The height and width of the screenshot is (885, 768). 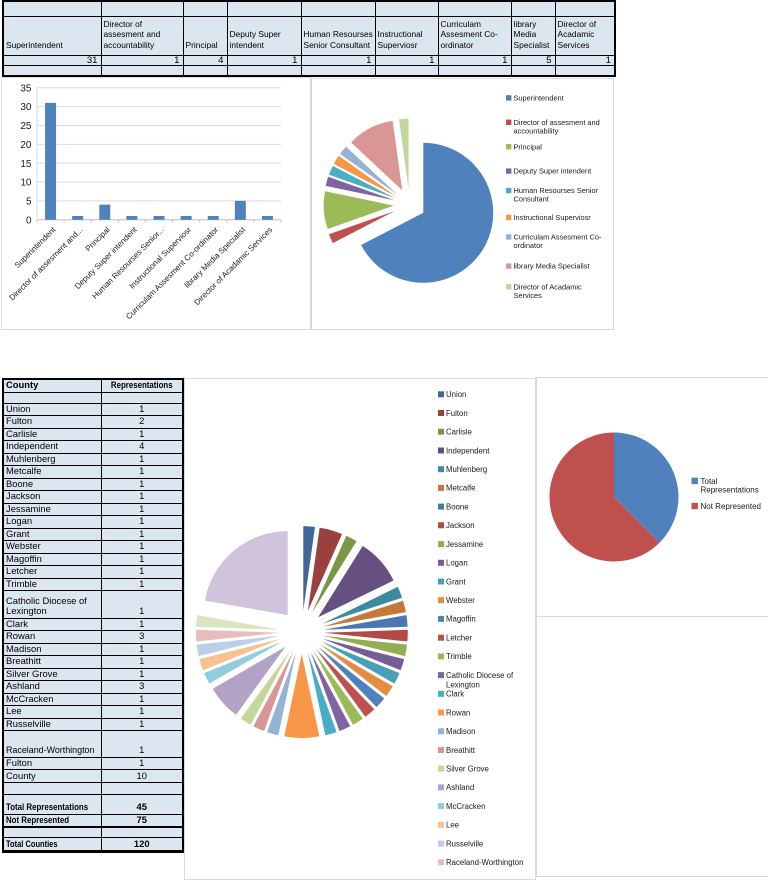 I want to click on svg-text: 30, so click(x=26, y=107).